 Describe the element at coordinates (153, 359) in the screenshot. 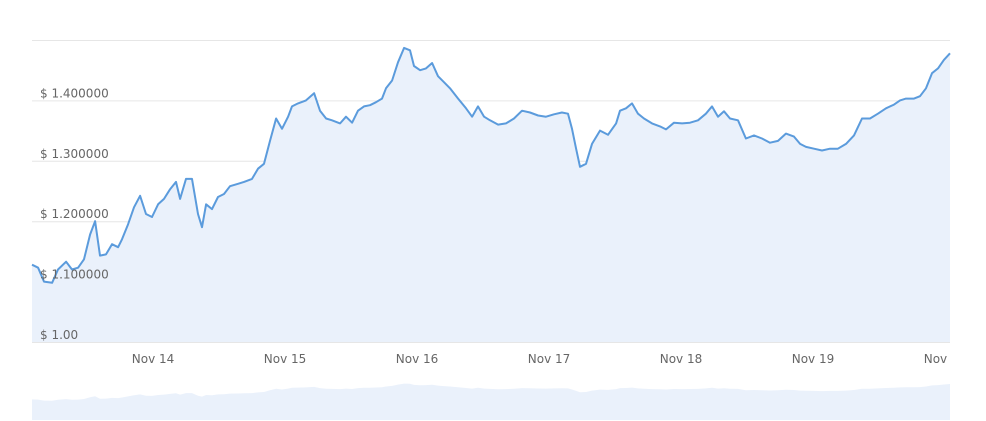

I see `x-tick-label: Nov 14` at that location.